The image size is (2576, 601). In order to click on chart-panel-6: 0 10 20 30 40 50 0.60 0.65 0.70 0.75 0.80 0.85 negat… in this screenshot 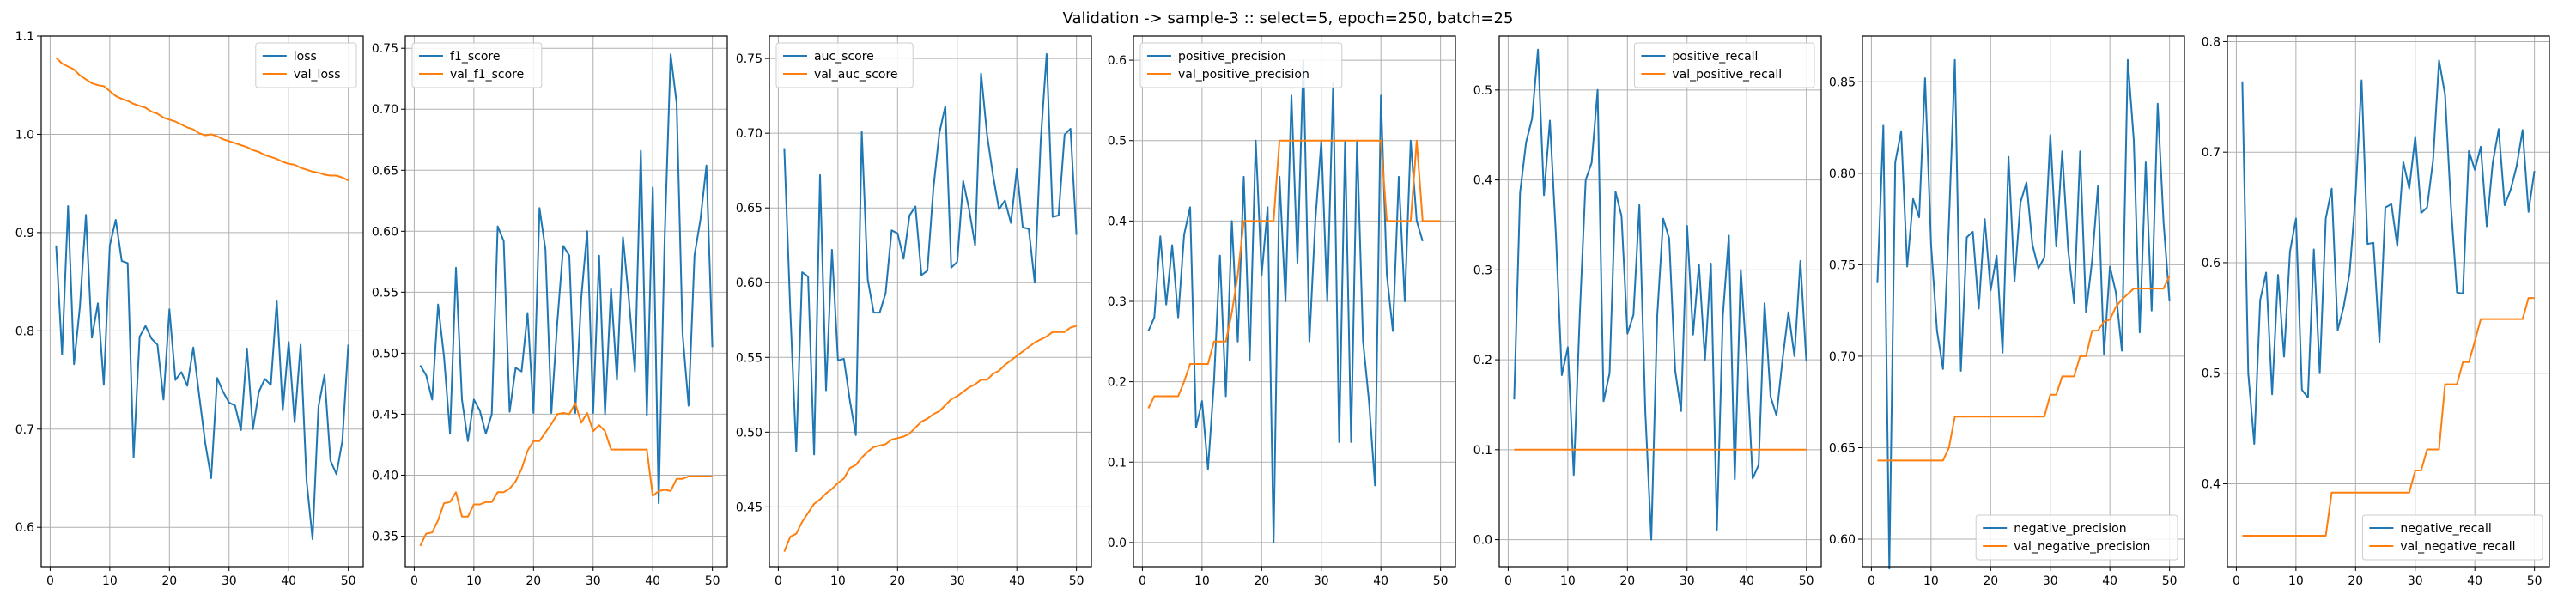, I will do `click(2007, 311)`.